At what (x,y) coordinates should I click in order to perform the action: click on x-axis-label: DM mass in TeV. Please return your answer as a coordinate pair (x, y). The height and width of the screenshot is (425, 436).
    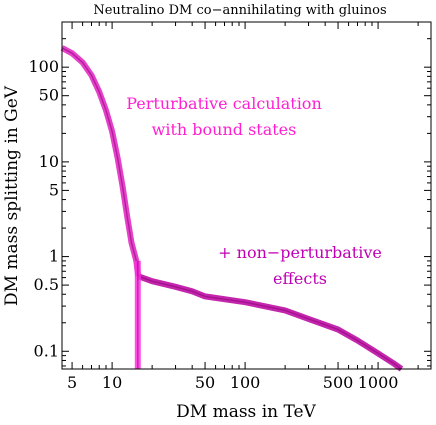
    Looking at the image, I should click on (246, 412).